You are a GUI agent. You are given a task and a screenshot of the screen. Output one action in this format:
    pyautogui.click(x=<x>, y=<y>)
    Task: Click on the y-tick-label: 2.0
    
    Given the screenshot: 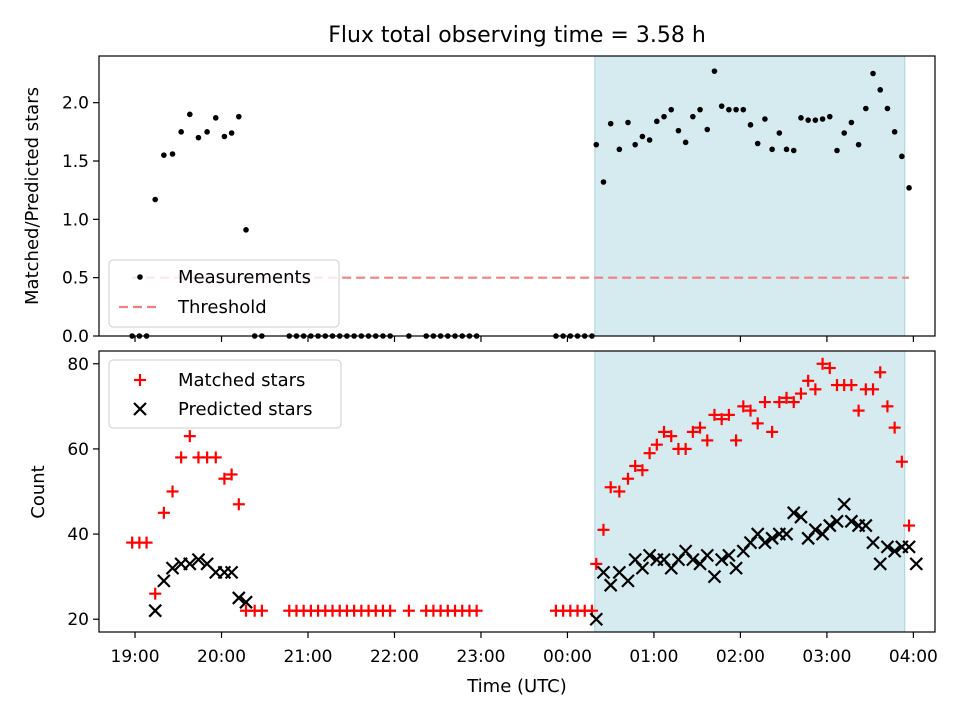 What is the action you would take?
    pyautogui.click(x=75, y=104)
    